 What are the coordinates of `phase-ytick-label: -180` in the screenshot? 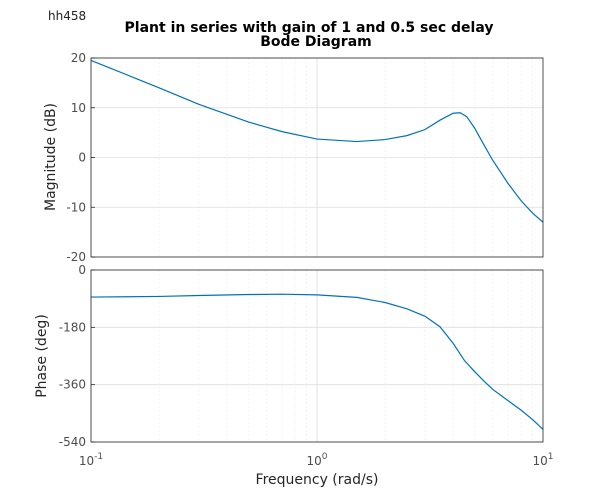 It's located at (72, 327).